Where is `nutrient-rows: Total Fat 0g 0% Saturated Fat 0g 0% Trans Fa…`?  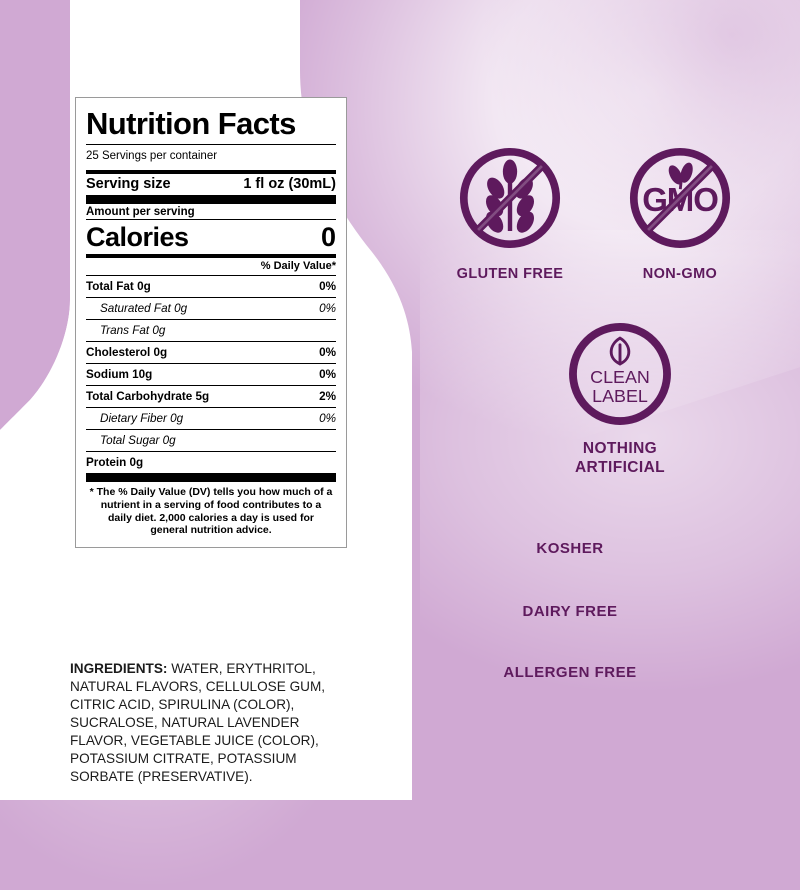 nutrient-rows: Total Fat 0g 0% Saturated Fat 0g 0% Trans Fa… is located at coordinates (211, 374).